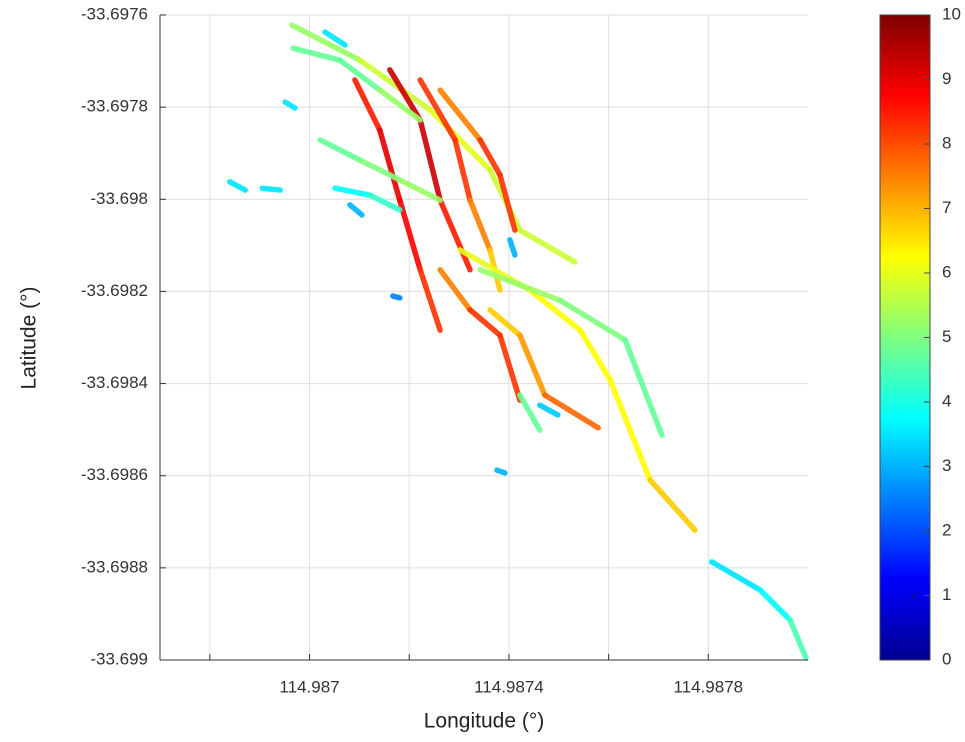  I want to click on y-tick-label: -33.6986, so click(114, 474).